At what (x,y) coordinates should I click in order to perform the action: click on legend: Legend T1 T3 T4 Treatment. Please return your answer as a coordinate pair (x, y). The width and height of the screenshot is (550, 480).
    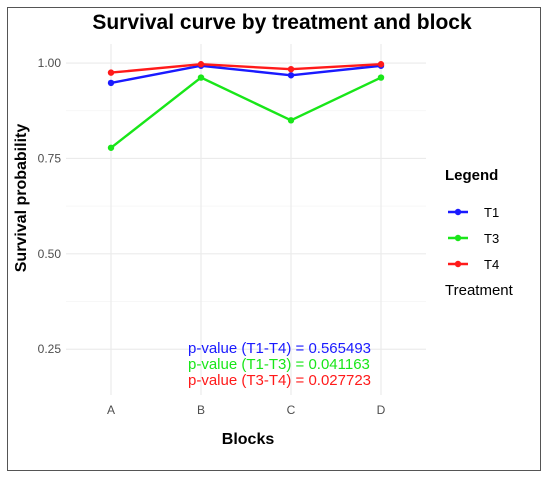
    Looking at the image, I should click on (479, 233).